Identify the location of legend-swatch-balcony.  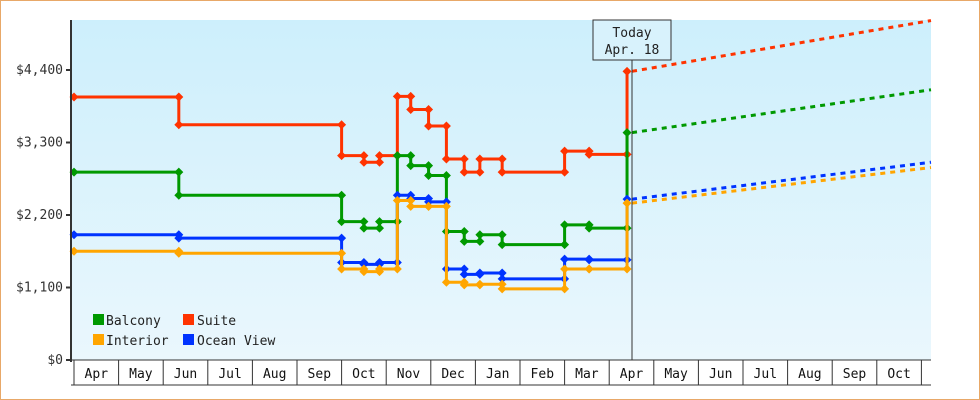
(98, 319).